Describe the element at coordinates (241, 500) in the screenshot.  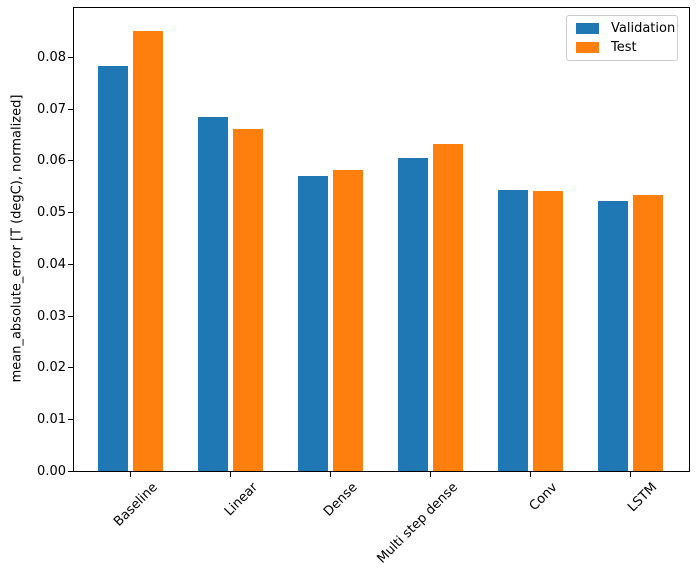
I see `x-tick-label-linear: Linear` at that location.